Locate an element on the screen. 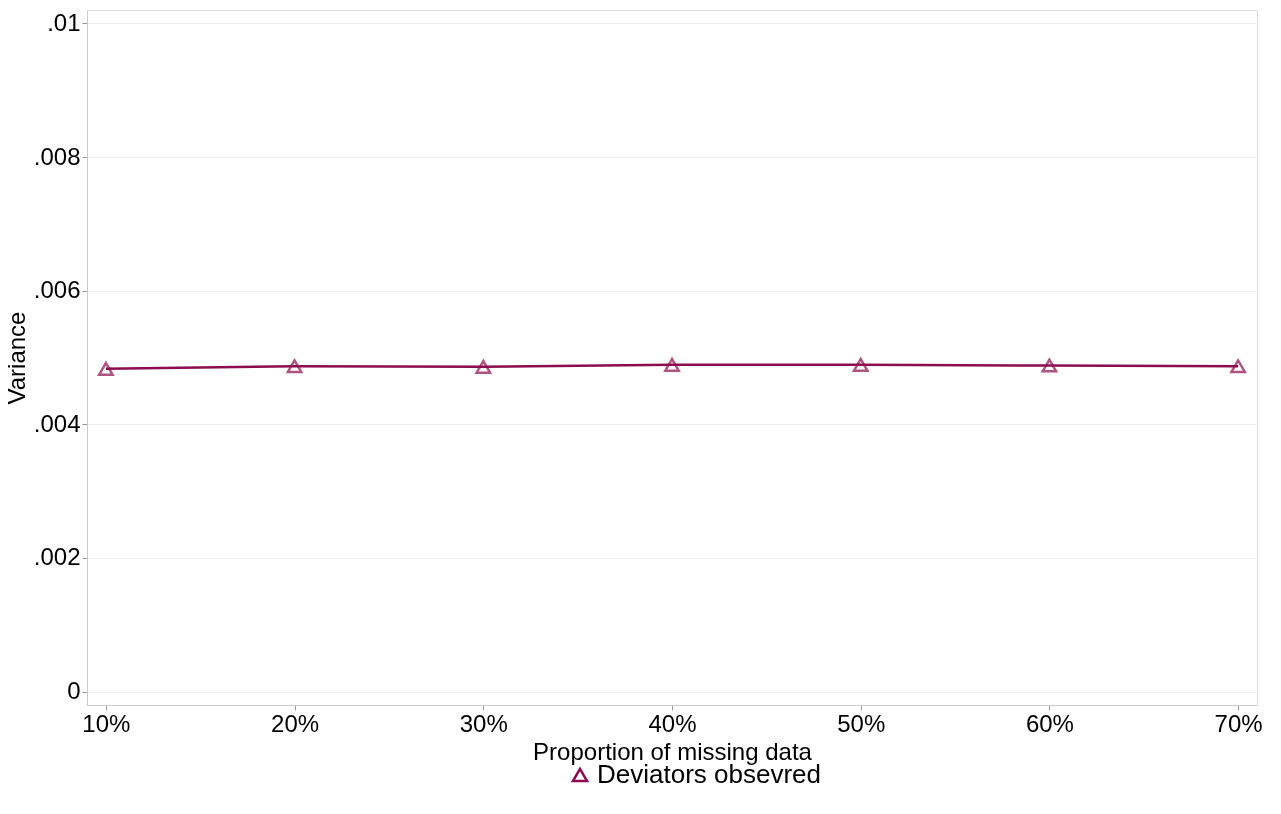 Image resolution: width=1281 pixels, height=814 pixels. y-tick-label: .004 is located at coordinates (57, 423).